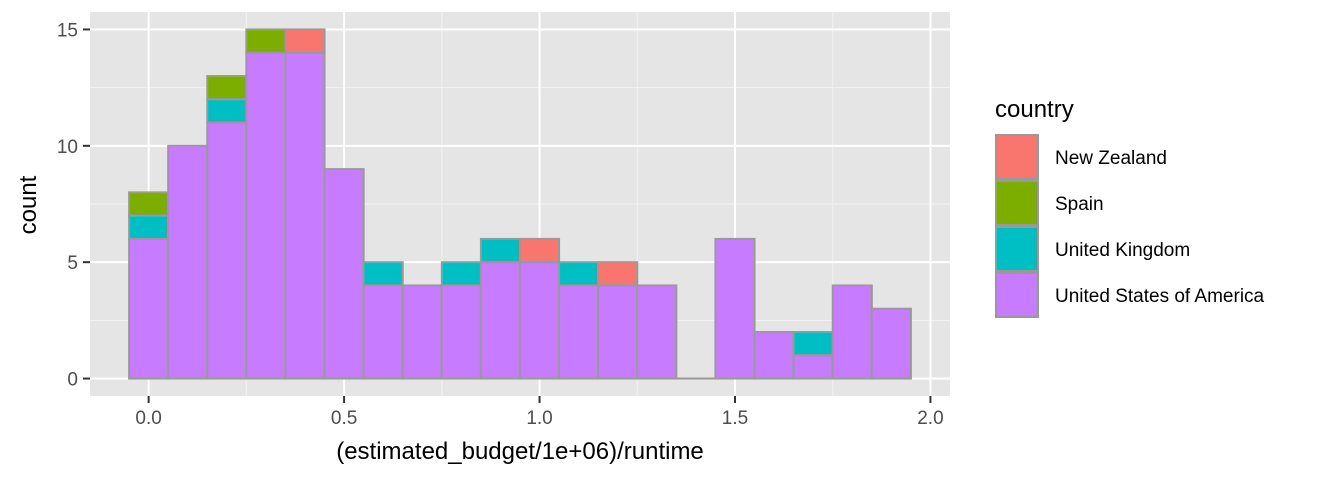  Describe the element at coordinates (28, 204) in the screenshot. I see `y-axis-title: count` at that location.